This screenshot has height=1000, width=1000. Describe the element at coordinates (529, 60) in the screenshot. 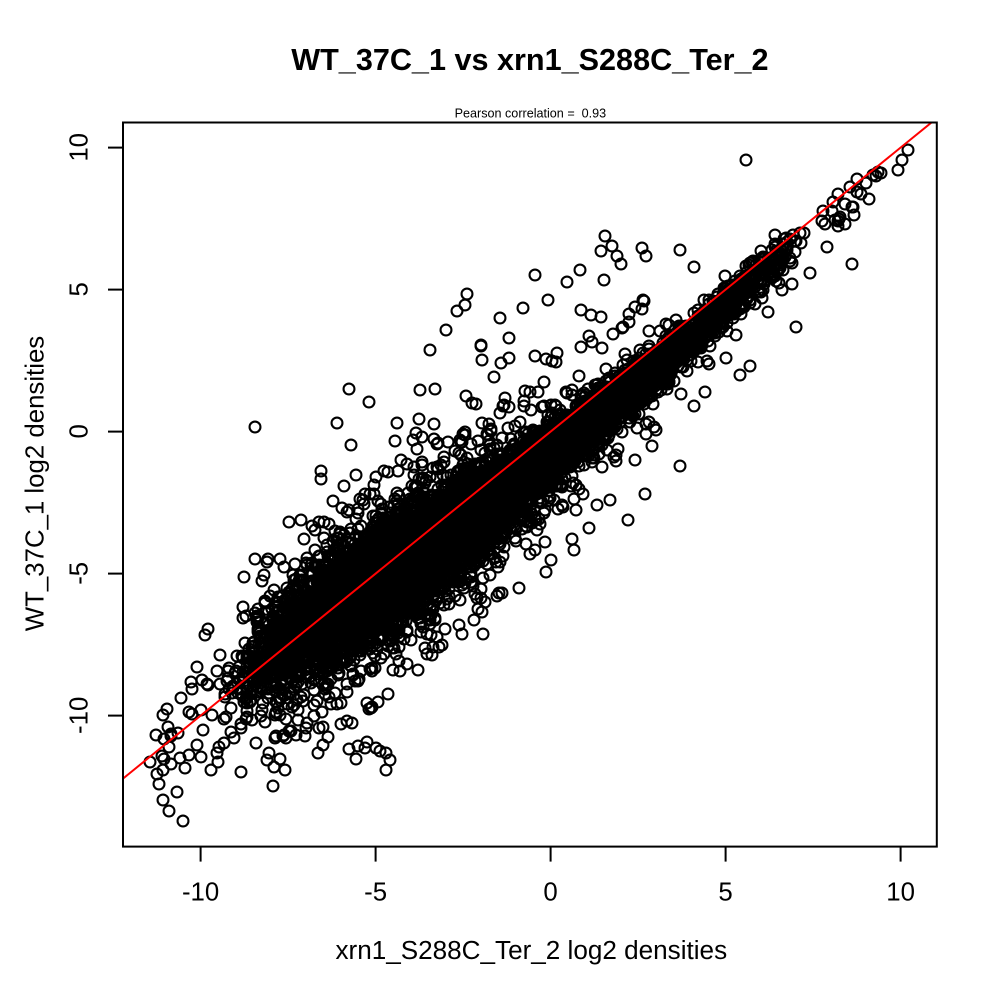

I see `svg-text: WT_37C_1 vs xrn1_S288C_Ter_2` at that location.